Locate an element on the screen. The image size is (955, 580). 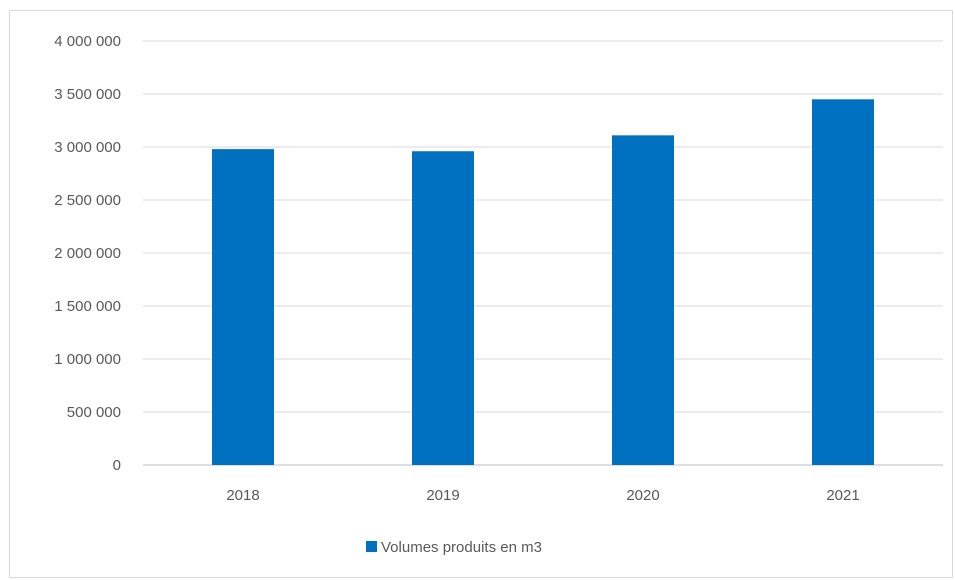
y-tick-label: 1 500 000 is located at coordinates (87, 306).